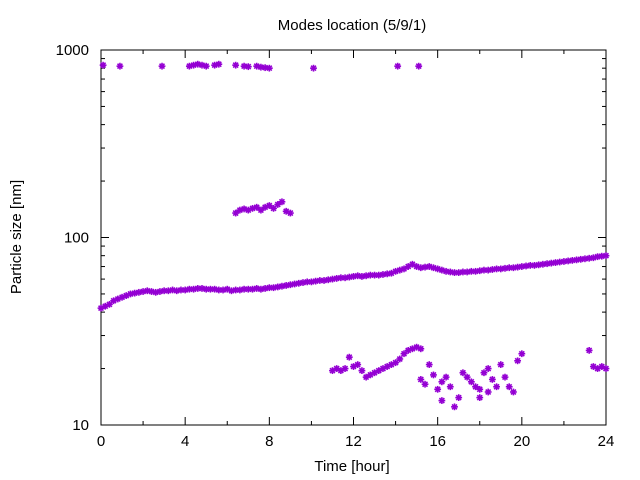  What do you see at coordinates (80, 425) in the screenshot?
I see `y-tick-label: 10` at bounding box center [80, 425].